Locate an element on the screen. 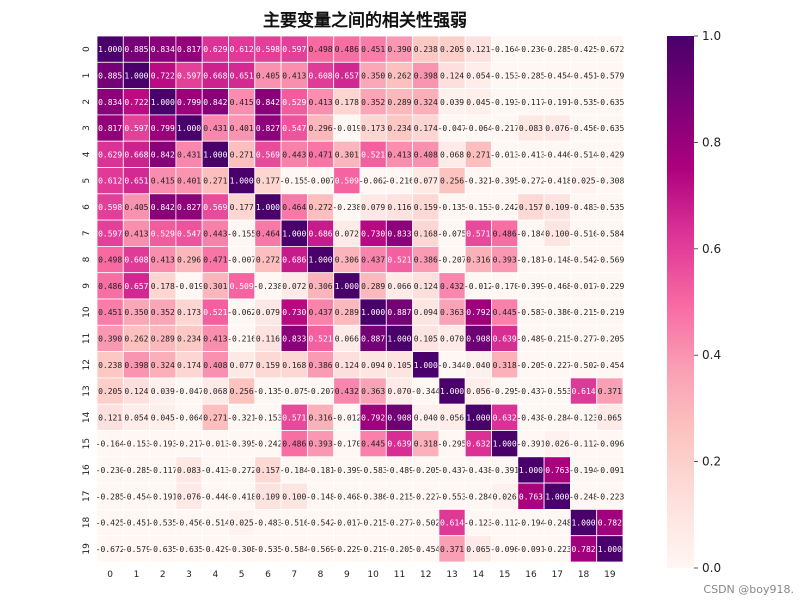 This screenshot has height=600, width=800. cell-value-label: 0.413 is located at coordinates (136, 233).